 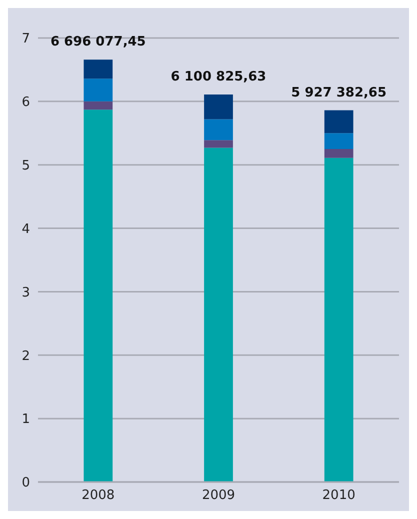 What do you see at coordinates (26, 39) in the screenshot?
I see `y-tick-label: 7` at bounding box center [26, 39].